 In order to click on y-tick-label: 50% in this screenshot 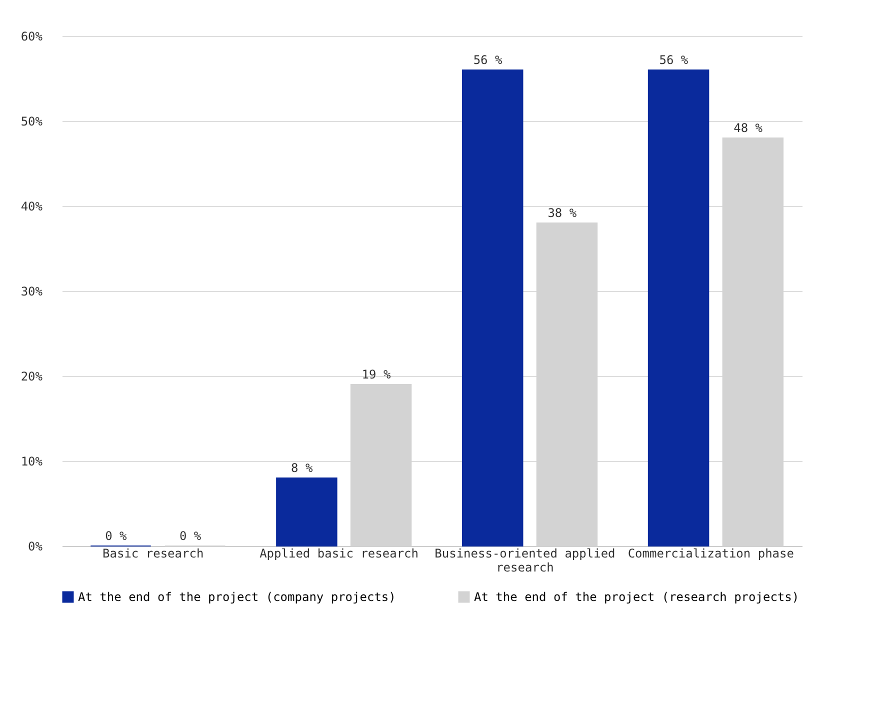, I will do `click(32, 121)`.